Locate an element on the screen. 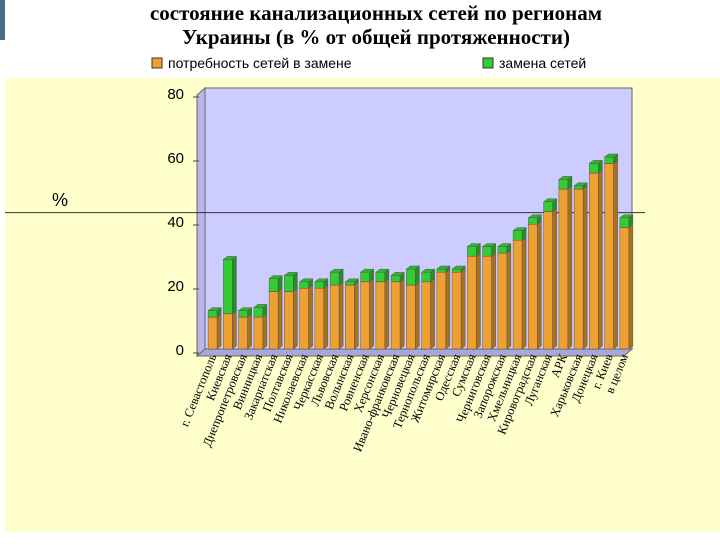  legend-label: замена сетей is located at coordinates (542, 63).